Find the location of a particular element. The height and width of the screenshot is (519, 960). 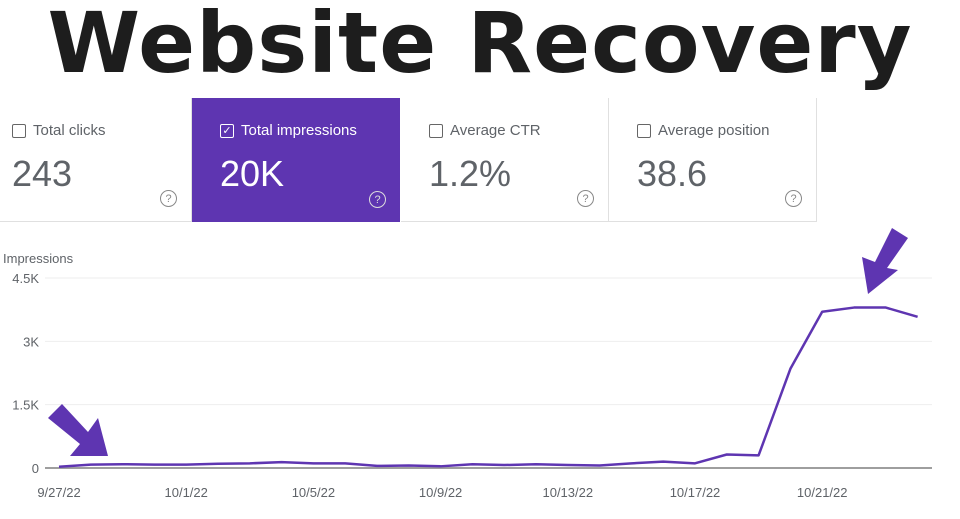

metric-value: 243 is located at coordinates (42, 173).